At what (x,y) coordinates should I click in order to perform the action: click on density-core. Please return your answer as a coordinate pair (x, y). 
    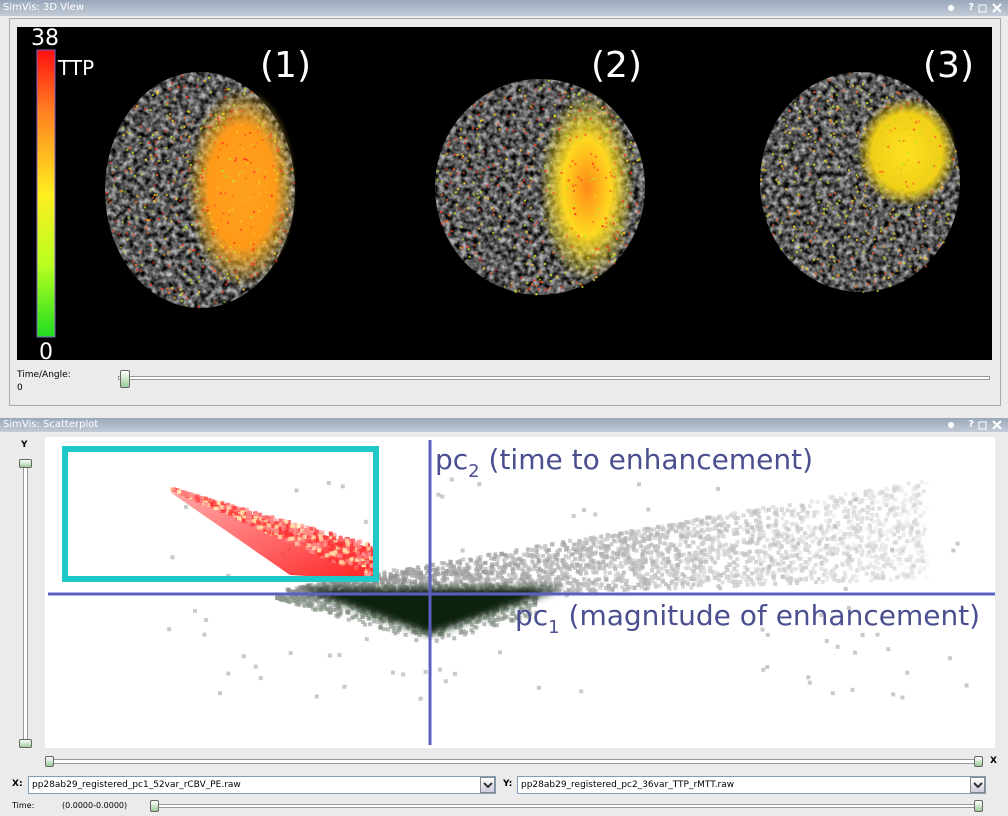
    Looking at the image, I should click on (432, 611).